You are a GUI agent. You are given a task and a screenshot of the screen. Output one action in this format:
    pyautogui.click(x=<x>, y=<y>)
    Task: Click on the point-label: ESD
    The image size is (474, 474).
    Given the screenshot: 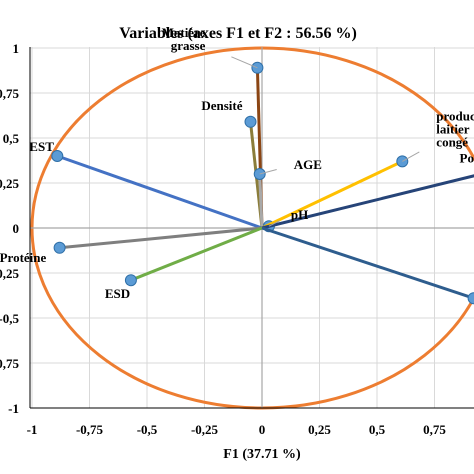 What is the action you would take?
    pyautogui.click(x=117, y=293)
    